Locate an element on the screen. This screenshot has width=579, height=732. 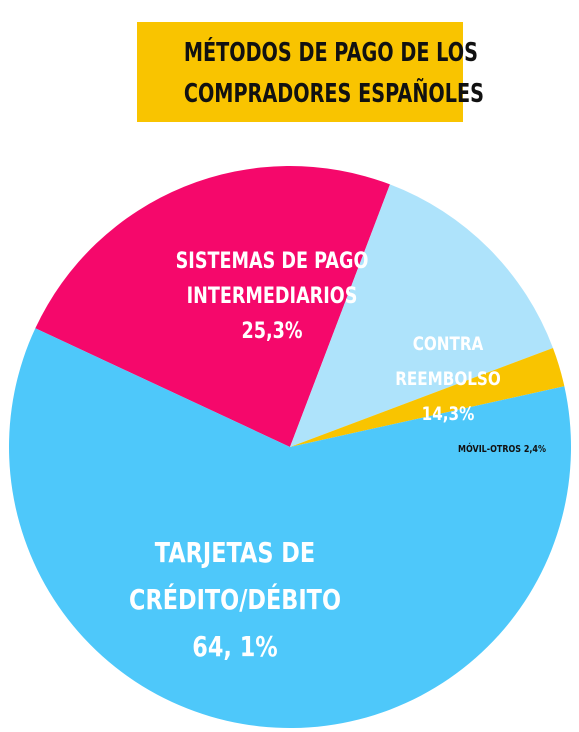
pie-slice-label-3: TARJETAS DE CRÉDITO/DÉBITO 64, 1% is located at coordinates (235, 598).